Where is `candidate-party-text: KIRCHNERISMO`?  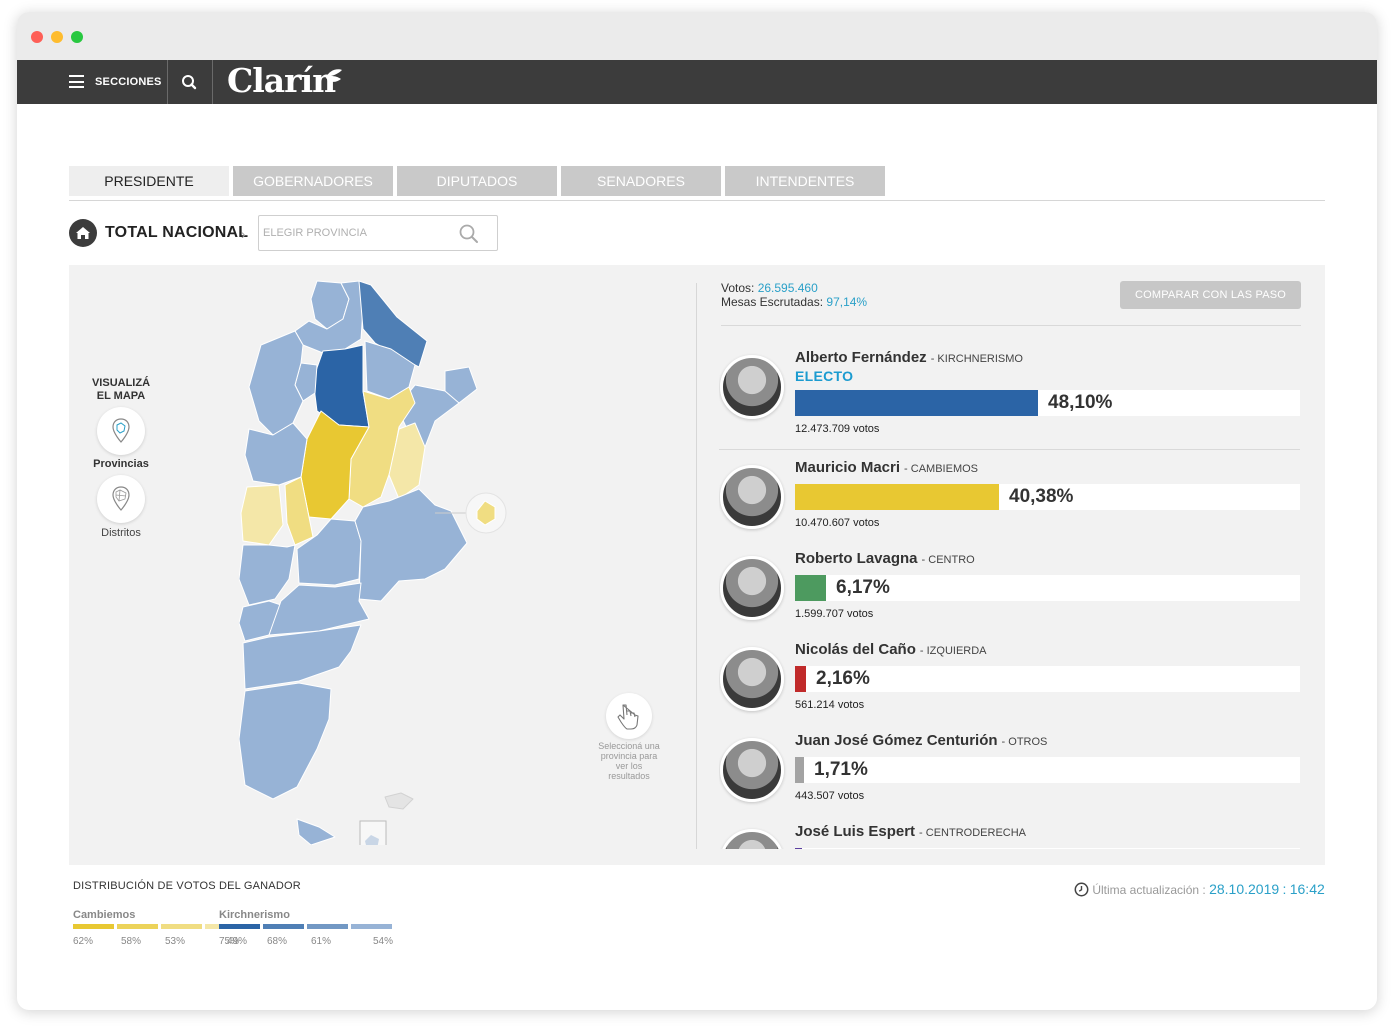
candidate-party-text: KIRCHNERISMO is located at coordinates (980, 359).